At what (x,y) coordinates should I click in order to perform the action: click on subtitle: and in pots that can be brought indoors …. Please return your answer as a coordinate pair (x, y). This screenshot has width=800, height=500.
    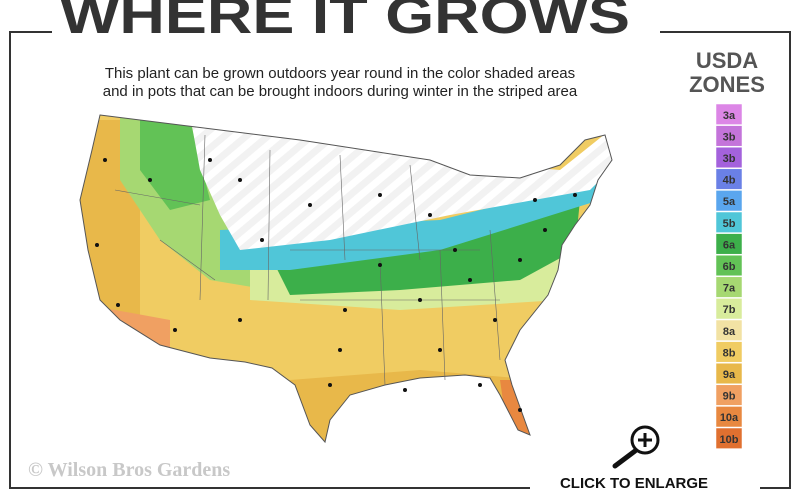
    Looking at the image, I should click on (340, 91).